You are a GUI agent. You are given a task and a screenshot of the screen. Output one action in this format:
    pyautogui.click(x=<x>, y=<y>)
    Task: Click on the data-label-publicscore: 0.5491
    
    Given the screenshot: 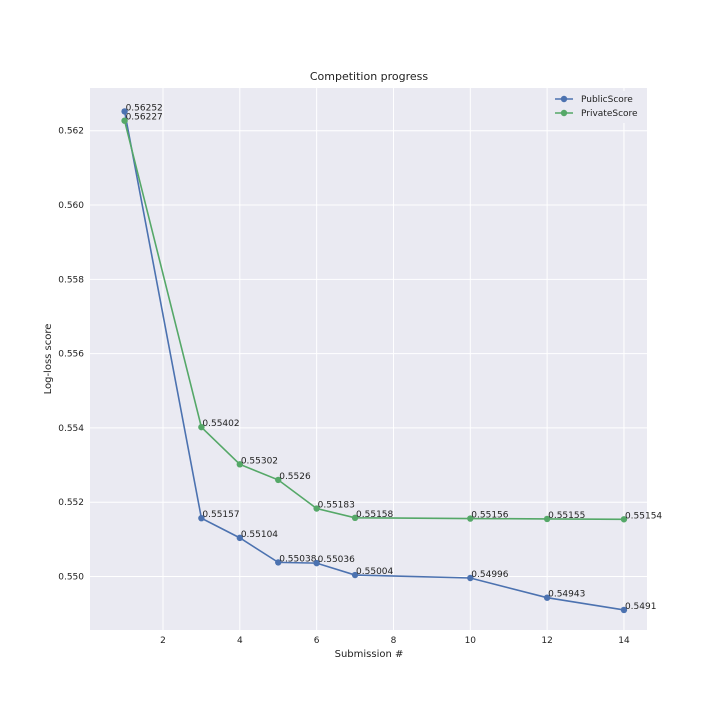 What is the action you would take?
    pyautogui.click(x=641, y=607)
    